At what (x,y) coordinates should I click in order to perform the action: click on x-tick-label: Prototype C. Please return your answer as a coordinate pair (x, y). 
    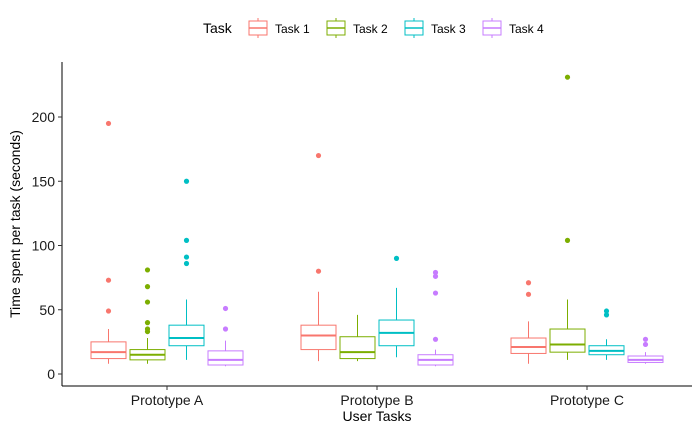
    Looking at the image, I should click on (587, 400).